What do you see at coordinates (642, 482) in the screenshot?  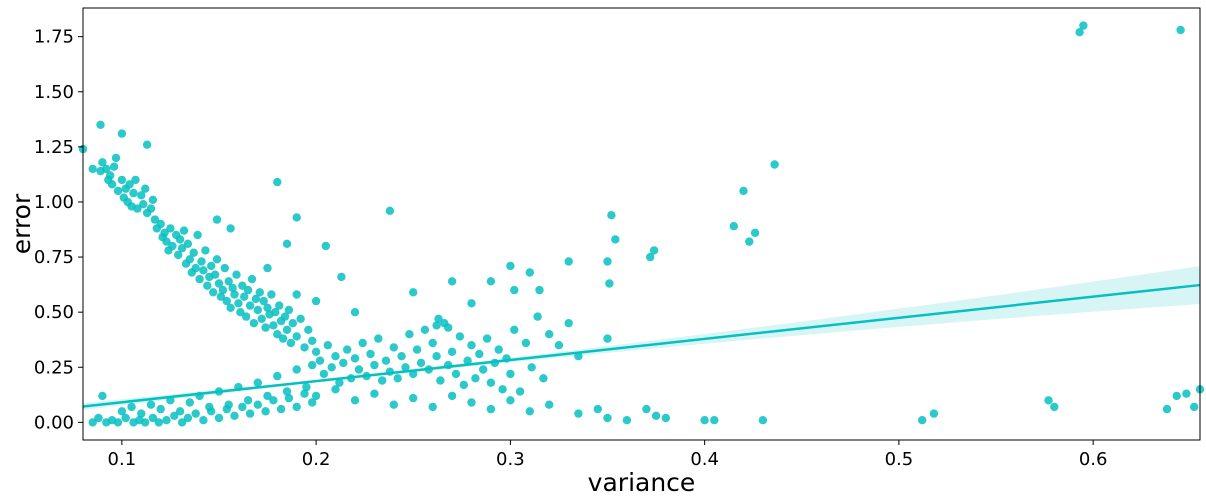 I see `x-axis-title: variance` at bounding box center [642, 482].